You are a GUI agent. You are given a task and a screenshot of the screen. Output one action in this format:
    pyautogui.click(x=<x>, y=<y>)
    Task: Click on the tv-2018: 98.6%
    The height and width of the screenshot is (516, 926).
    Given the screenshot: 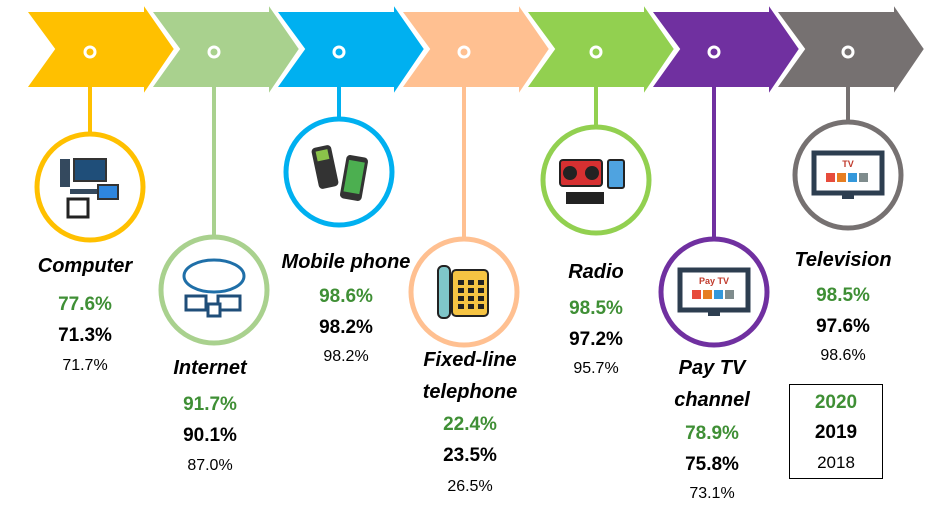 What is the action you would take?
    pyautogui.click(x=843, y=355)
    